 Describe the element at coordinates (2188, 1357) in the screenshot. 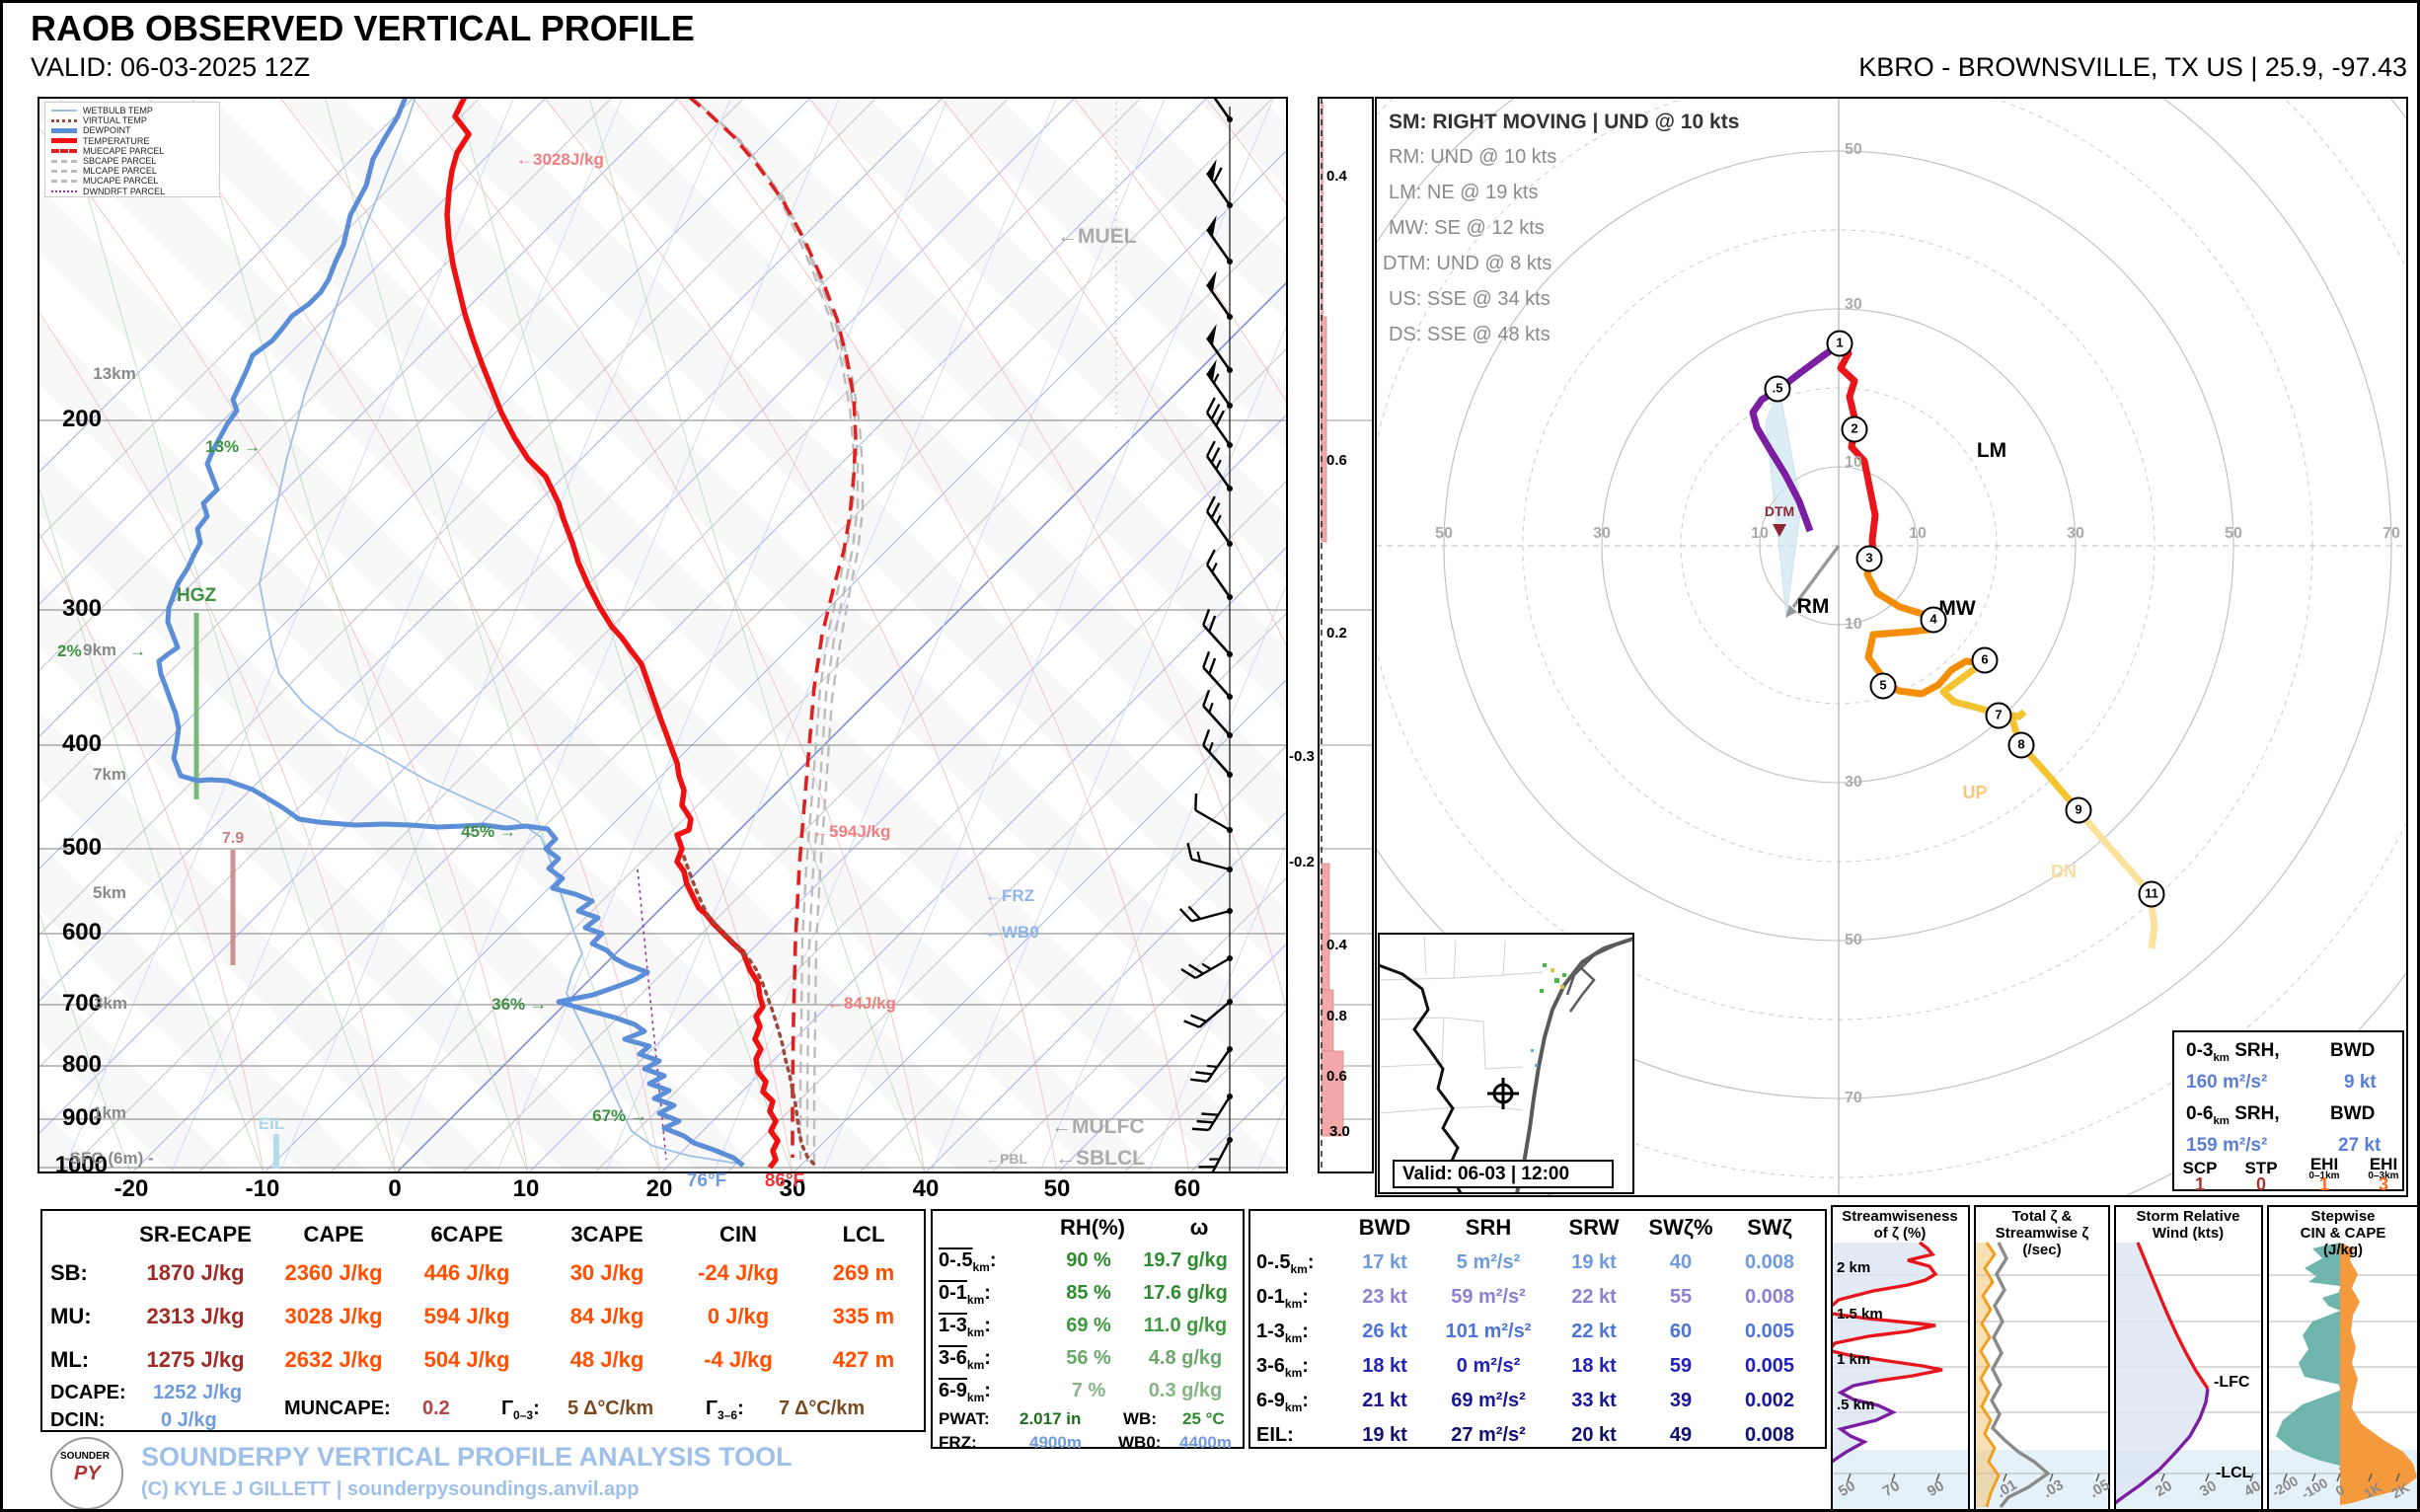

I see `srw-panel` at that location.